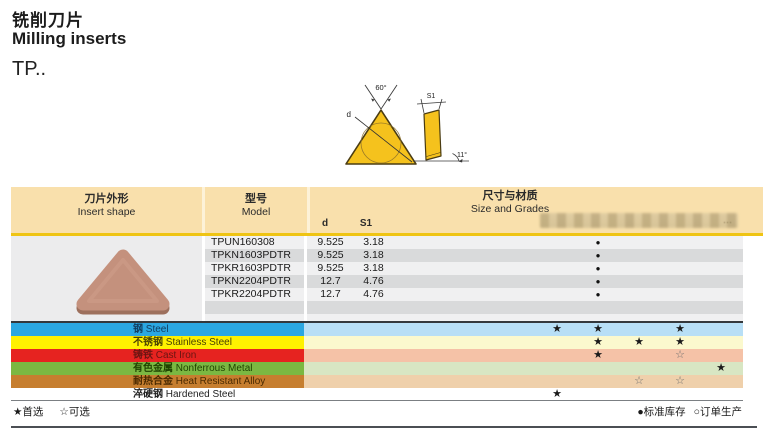 This screenshot has height=430, width=763. I want to click on column-gap, so click(305, 278).